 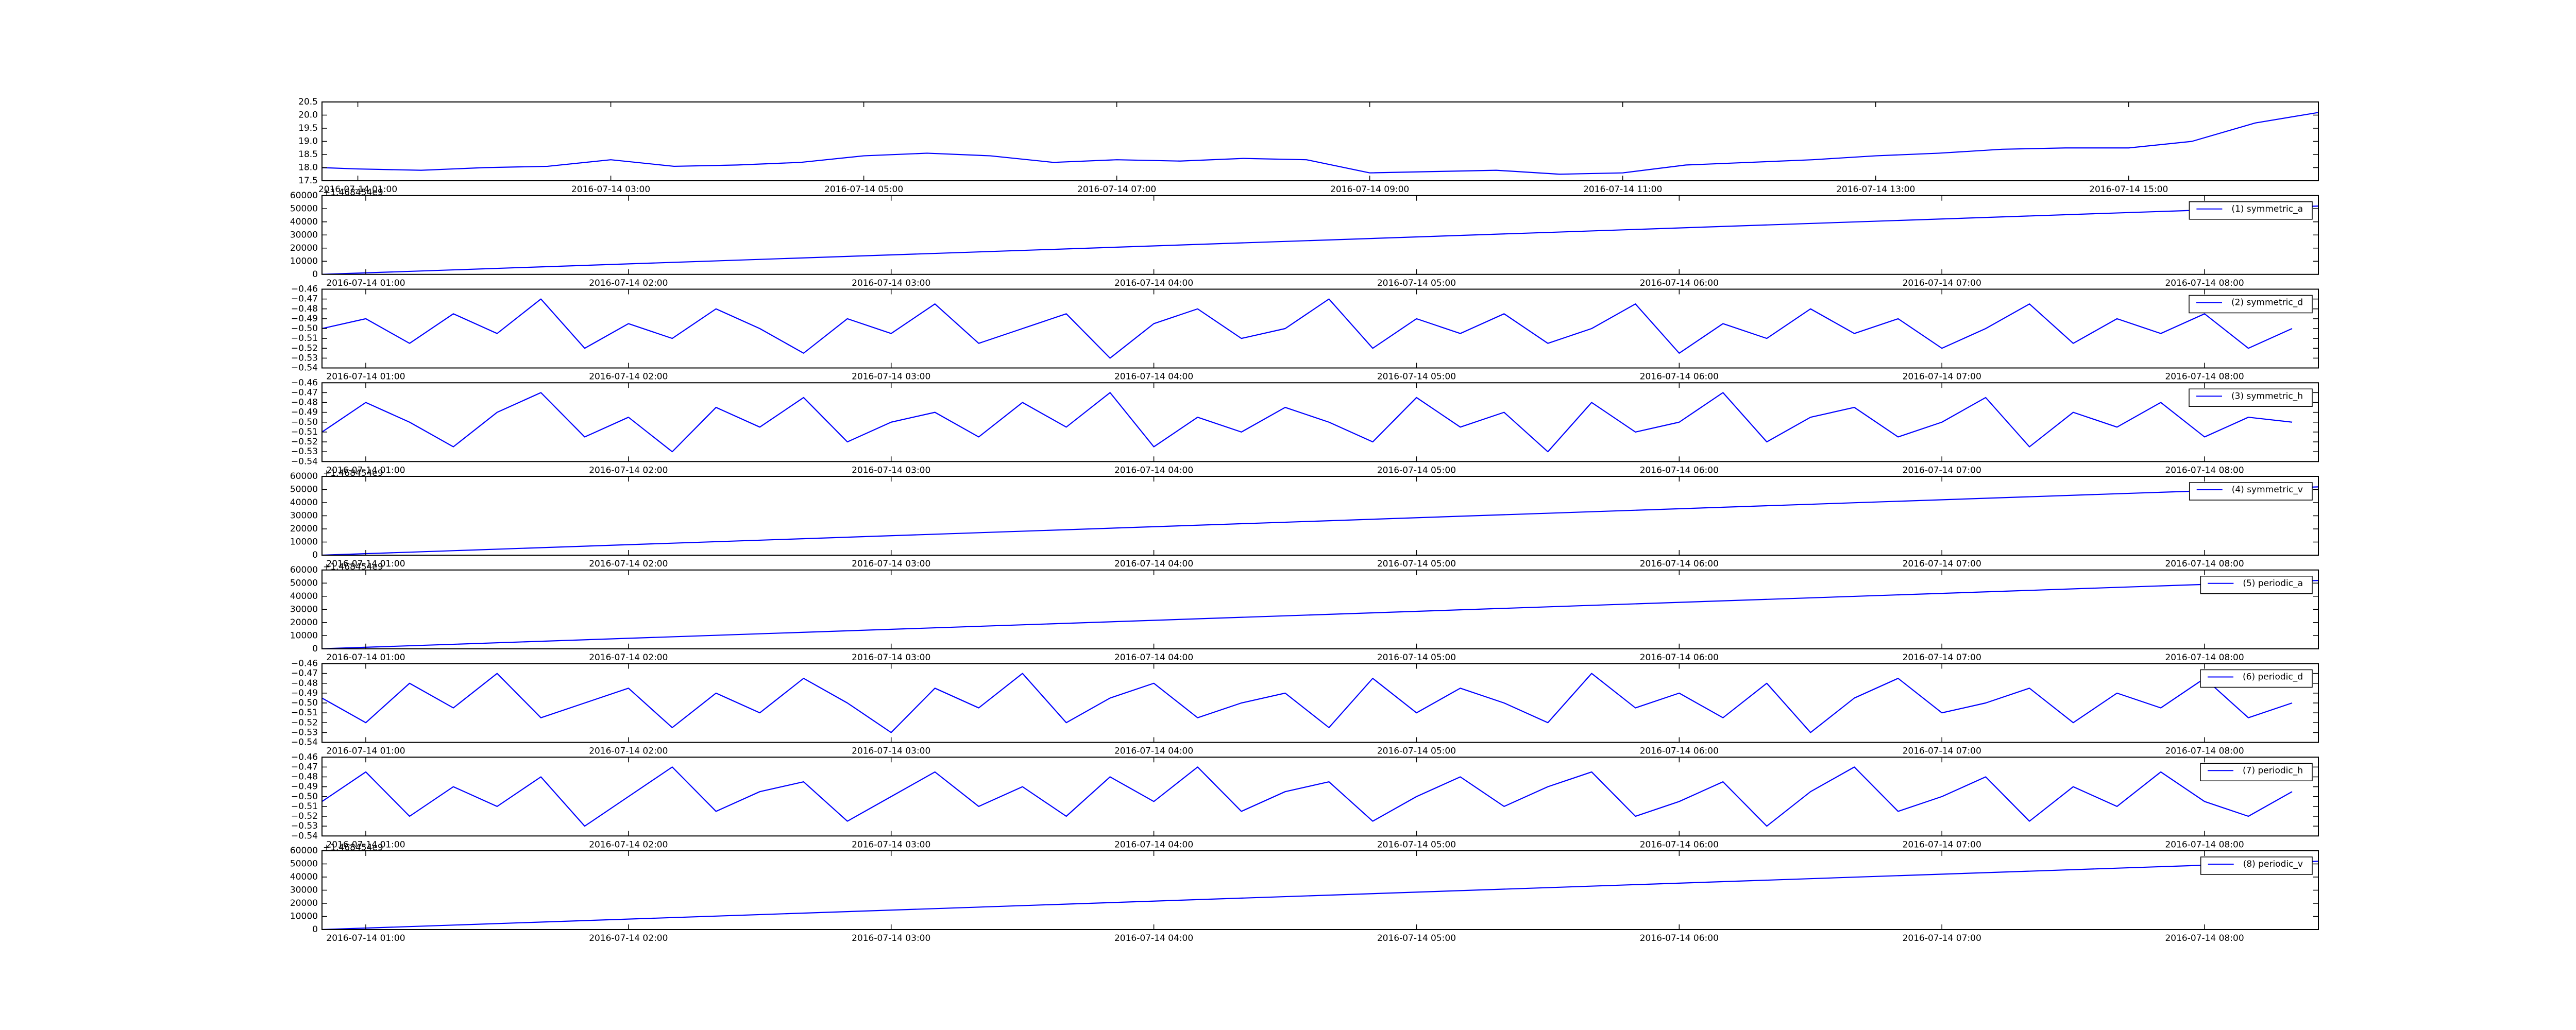 I want to click on y-tick-label: −0.52, so click(x=305, y=348).